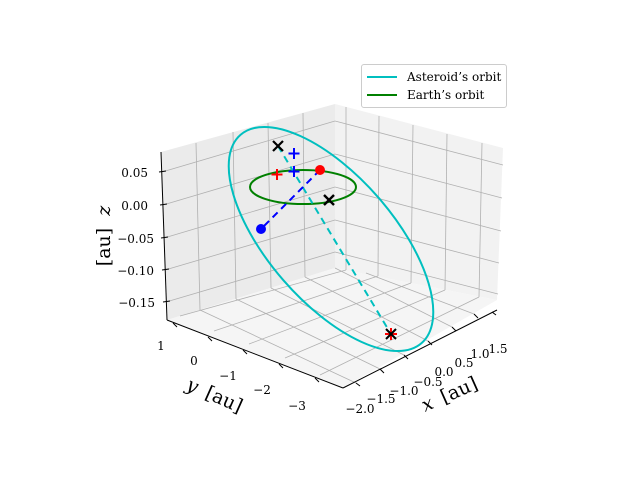 The image size is (640, 484). Describe the element at coordinates (135, 271) in the screenshot. I see `svg-text: −0.10` at that location.